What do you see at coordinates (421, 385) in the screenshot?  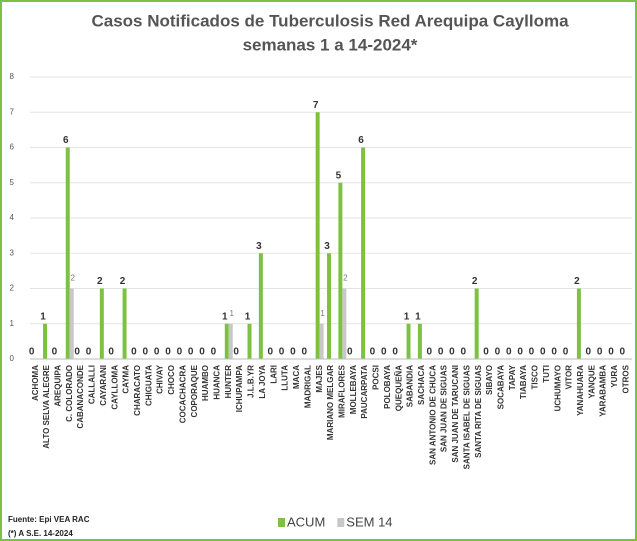 I see `x-tick-label: SACHACA` at bounding box center [421, 385].